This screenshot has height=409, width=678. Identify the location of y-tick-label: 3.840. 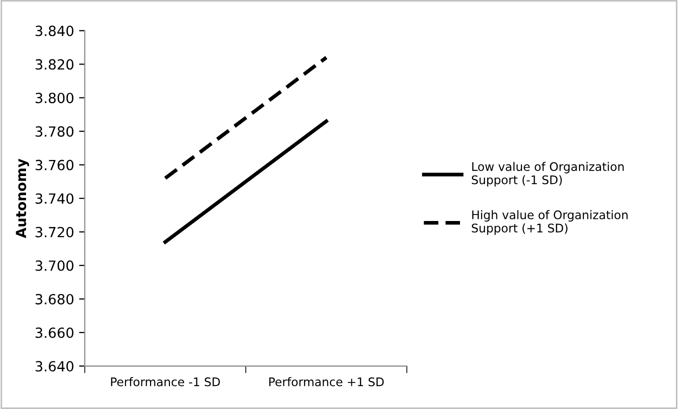
(55, 31).